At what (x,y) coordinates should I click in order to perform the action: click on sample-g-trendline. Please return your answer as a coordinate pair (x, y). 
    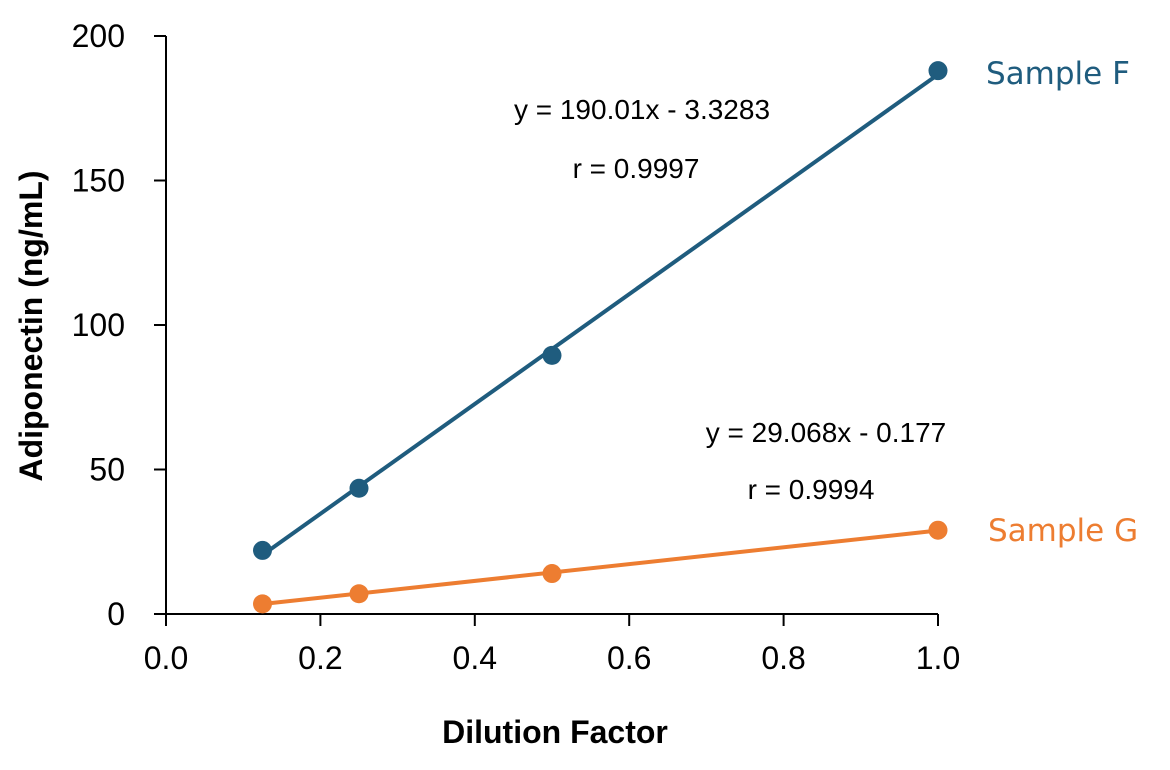
    Looking at the image, I should click on (600, 567).